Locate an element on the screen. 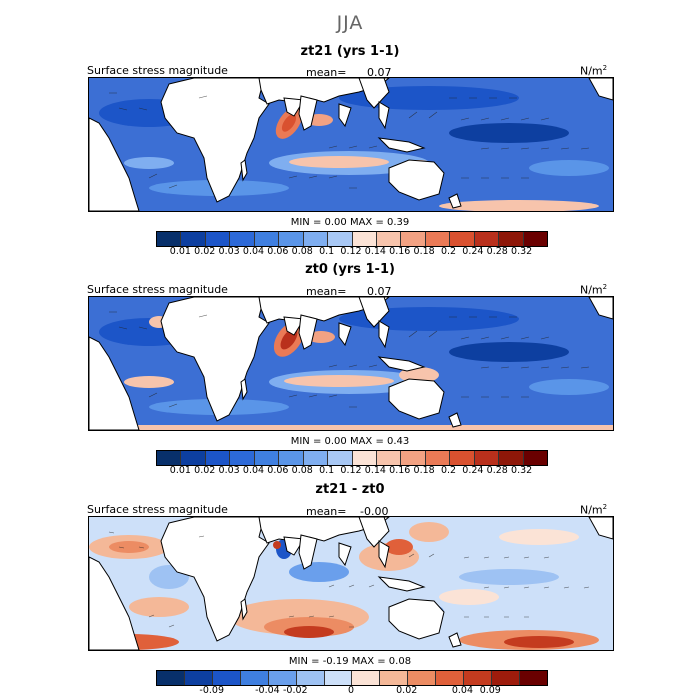 This screenshot has width=700, height=700. panel-3-colorbar is located at coordinates (352, 678).